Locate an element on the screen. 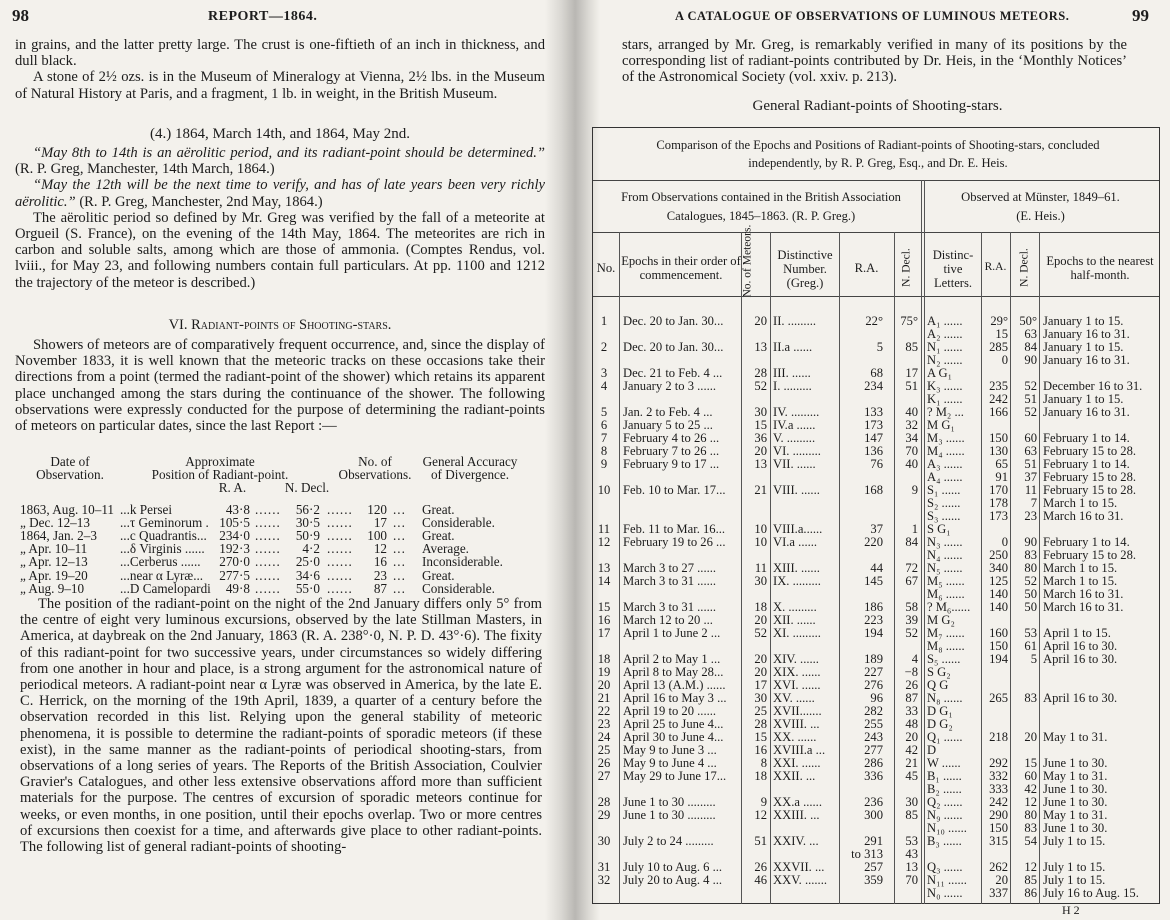 This screenshot has width=1170, height=920. row-number: 1 is located at coordinates (604, 321).